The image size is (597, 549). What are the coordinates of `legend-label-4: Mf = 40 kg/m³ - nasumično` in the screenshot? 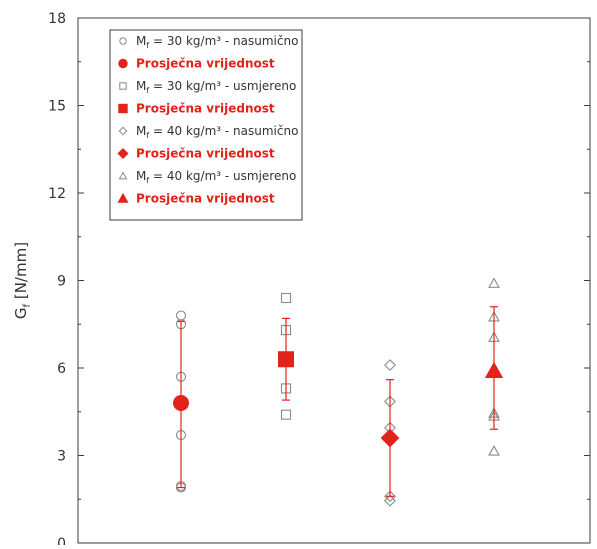 It's located at (217, 132).